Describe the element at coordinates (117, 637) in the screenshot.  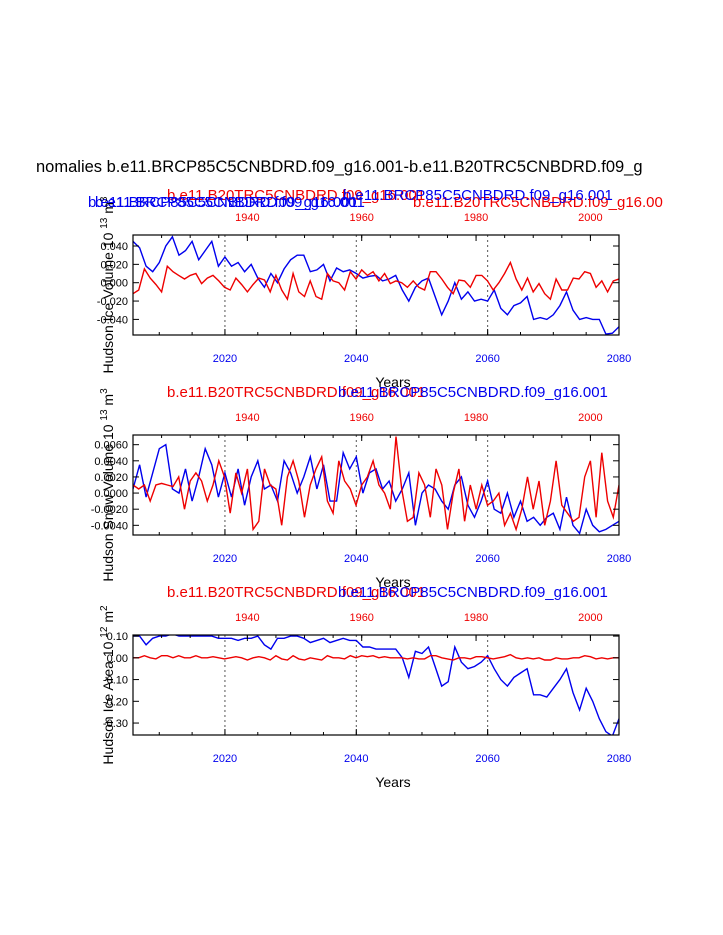
I see `ytick-label: 0.10` at that location.